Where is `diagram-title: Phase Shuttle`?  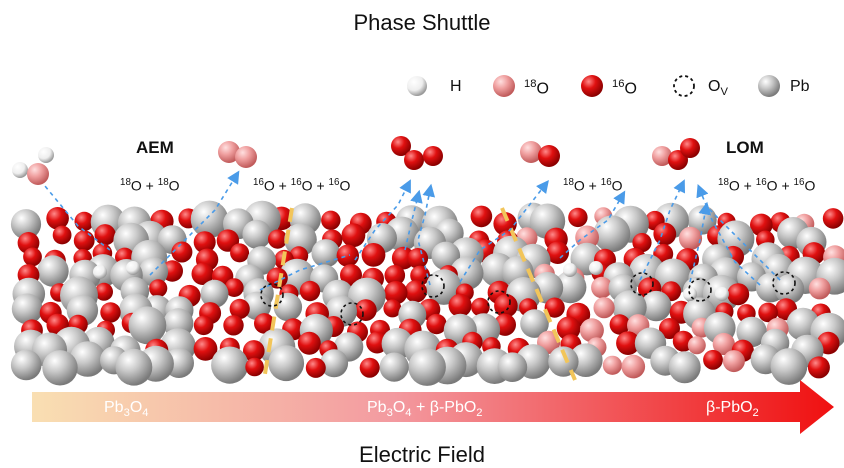 diagram-title: Phase Shuttle is located at coordinates (422, 22).